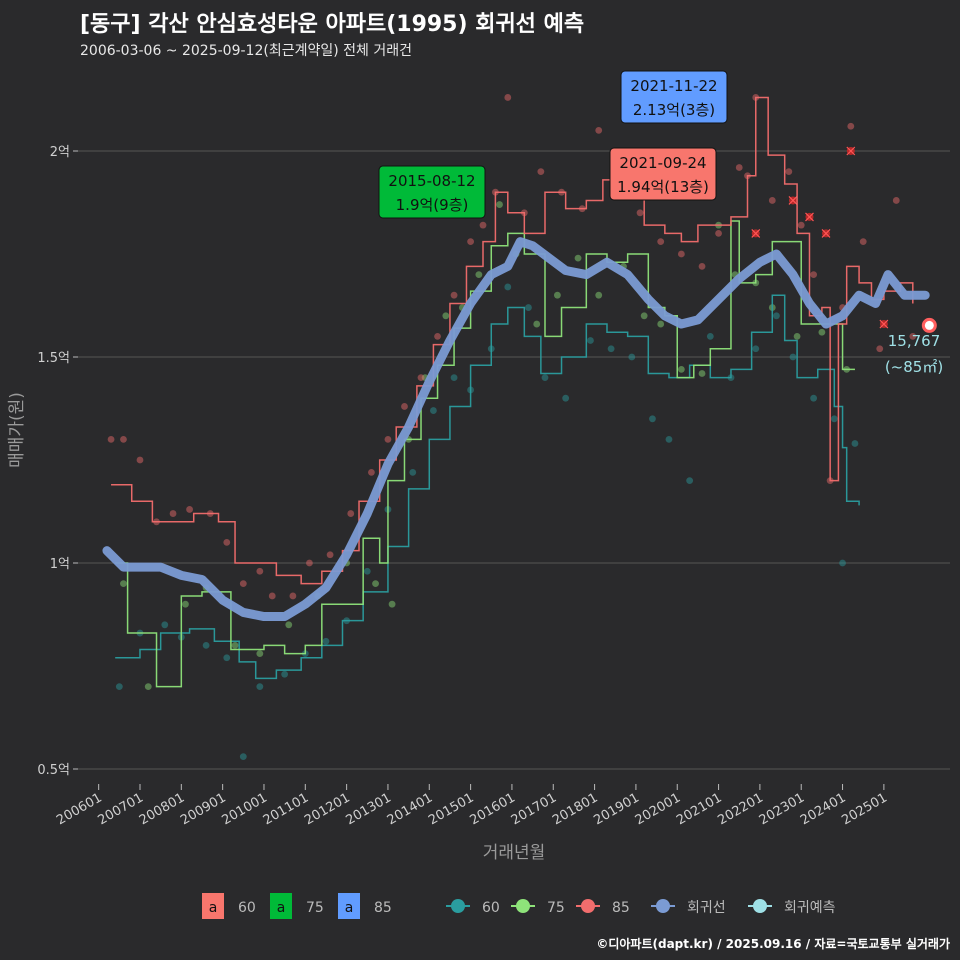 The width and height of the screenshot is (960, 960). I want to click on x-tick-label: 202101, so click(699, 809).